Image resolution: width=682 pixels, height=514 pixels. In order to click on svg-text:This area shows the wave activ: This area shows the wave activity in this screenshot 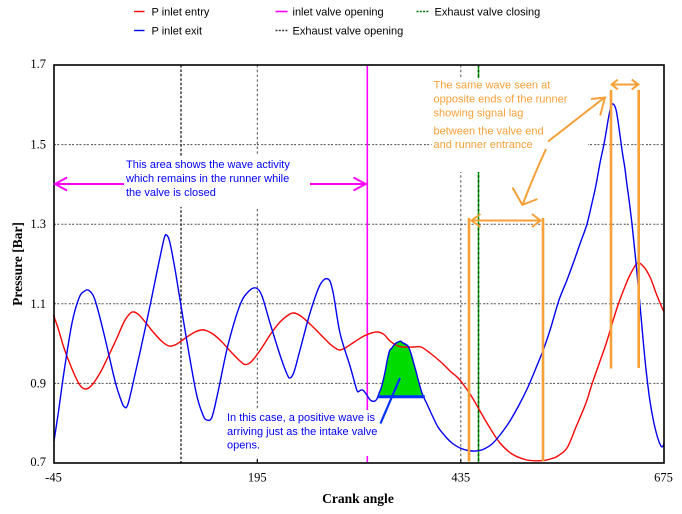, I will do `click(208, 165)`.